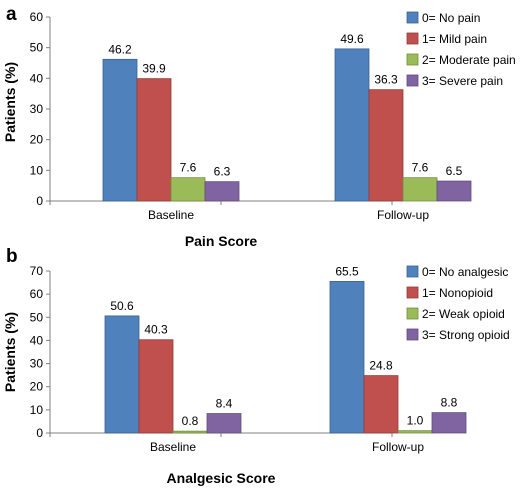 Image resolution: width=520 pixels, height=491 pixels. Describe the element at coordinates (154, 69) in the screenshot. I see `data-label: 39.9` at that location.